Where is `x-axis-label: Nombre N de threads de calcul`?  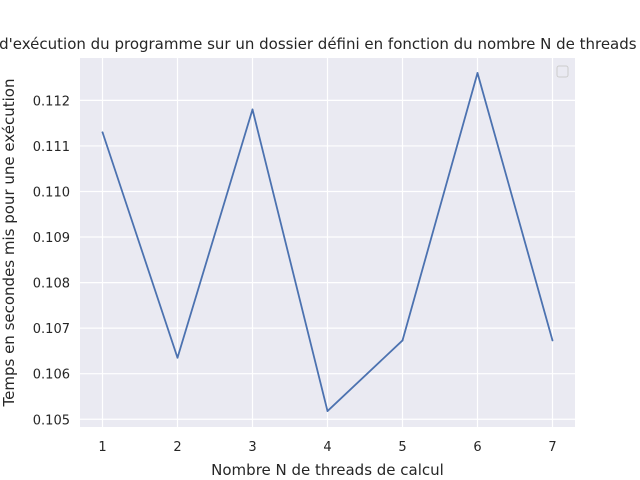
x-axis-label: Nombre N de threads de calcul is located at coordinates (327, 470).